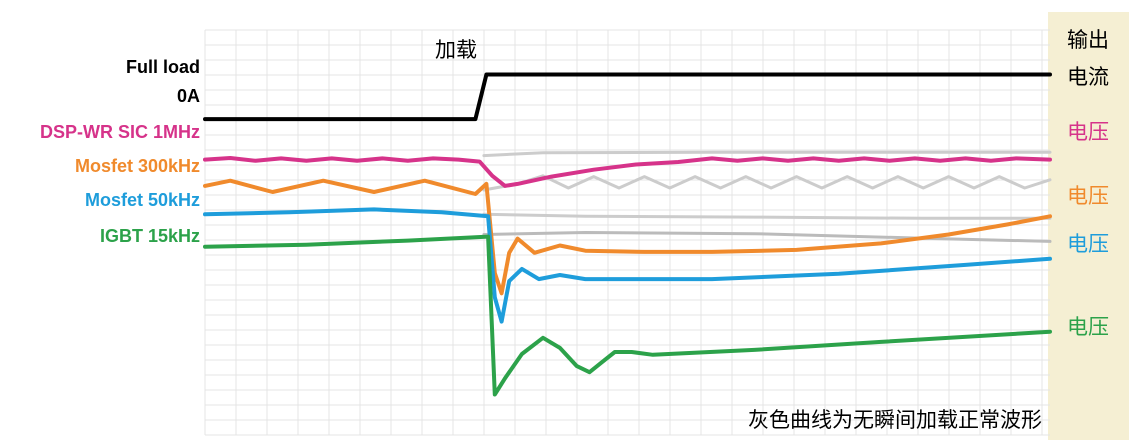 The image size is (1129, 440). What do you see at coordinates (1088, 132) in the screenshot?
I see `voltage-label-dsp: 电压` at bounding box center [1088, 132].